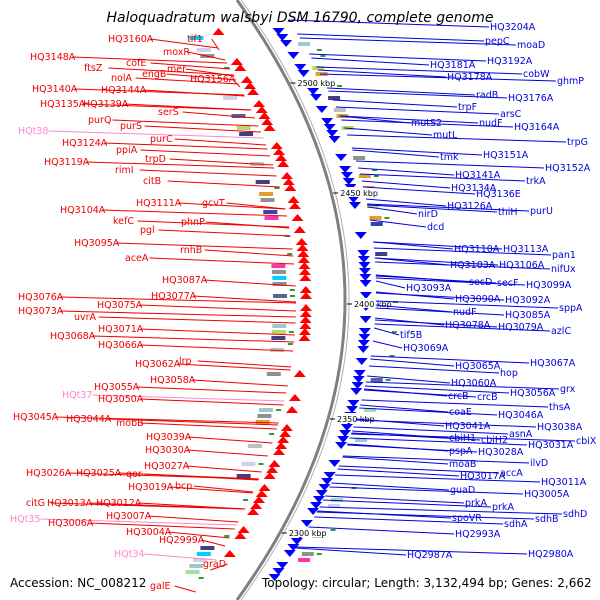 This screenshot has height=600, width=600. What do you see at coordinates (67, 162) in the screenshot?
I see `left-gene-label: HQ3119A` at bounding box center [67, 162].